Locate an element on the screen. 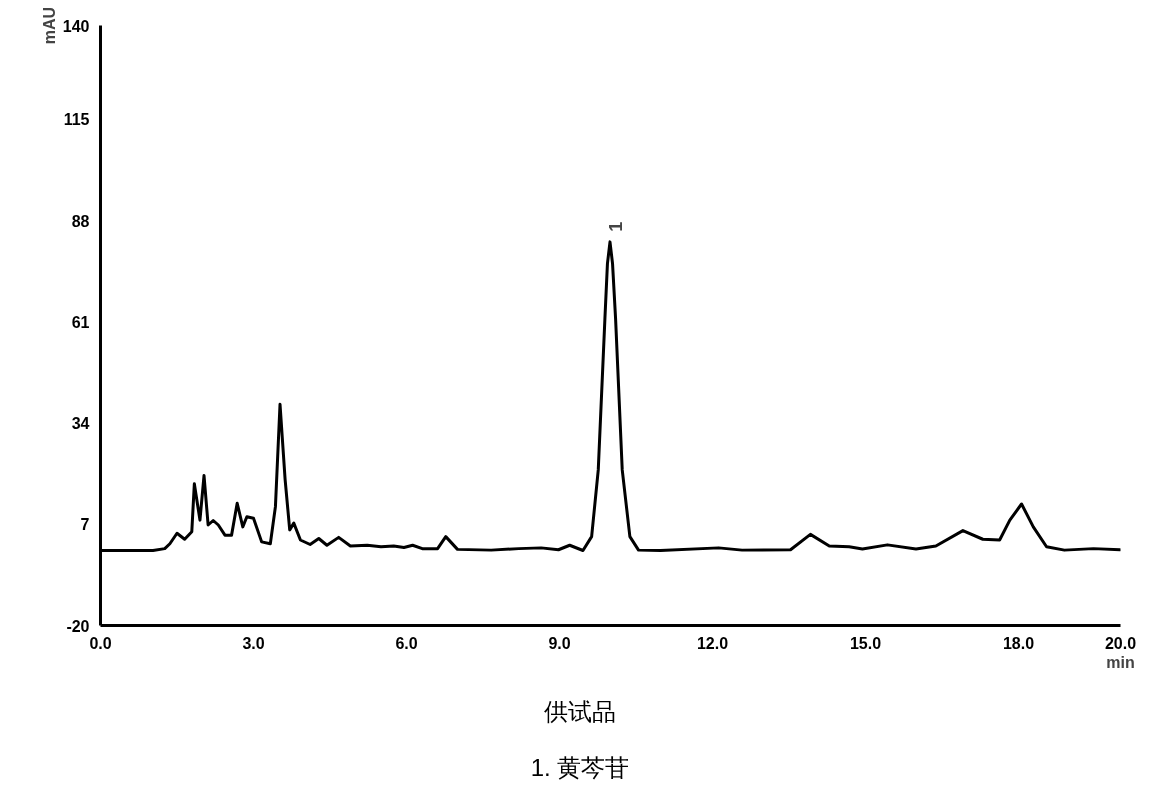 This screenshot has width=1162, height=802. x-axis-title: min is located at coordinates (1120, 662).